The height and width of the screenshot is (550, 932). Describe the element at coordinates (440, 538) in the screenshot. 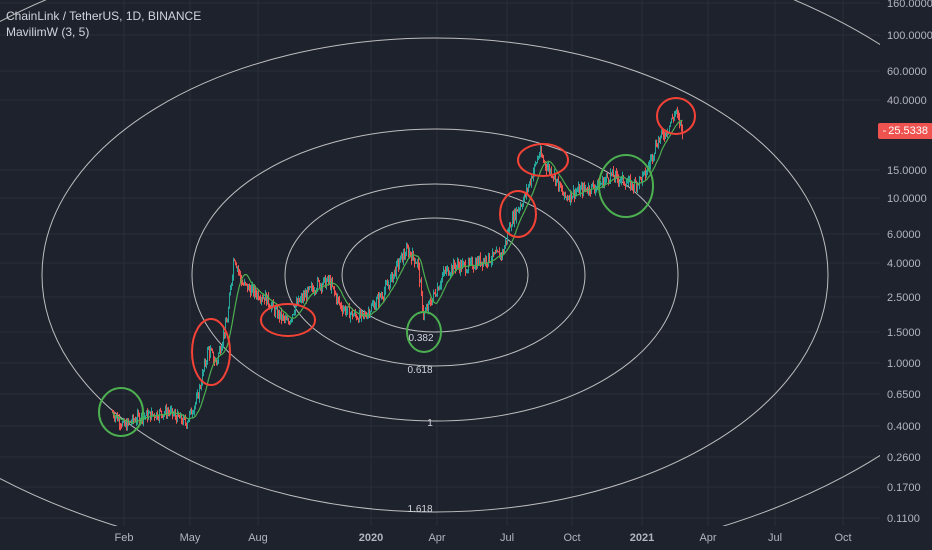

I see `time-axis: Feb May Aug 2020 Apr Jul Oct 2021 Apr Jul Oct` at that location.